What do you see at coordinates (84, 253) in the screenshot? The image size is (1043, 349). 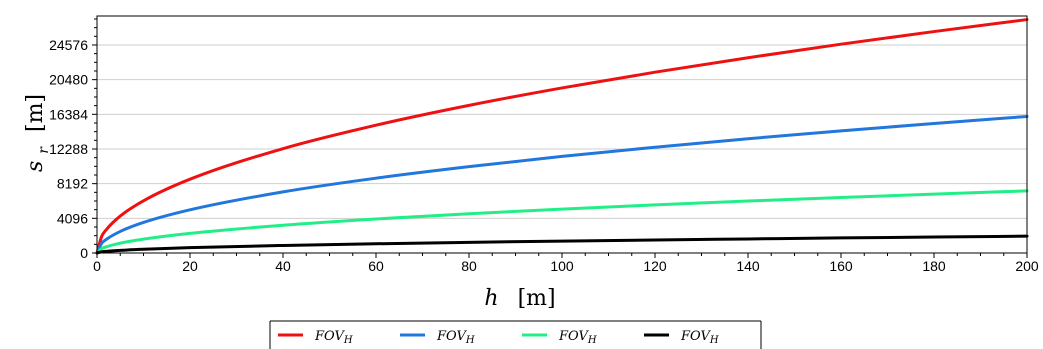 I see `y-tick-label-0: 0` at bounding box center [84, 253].